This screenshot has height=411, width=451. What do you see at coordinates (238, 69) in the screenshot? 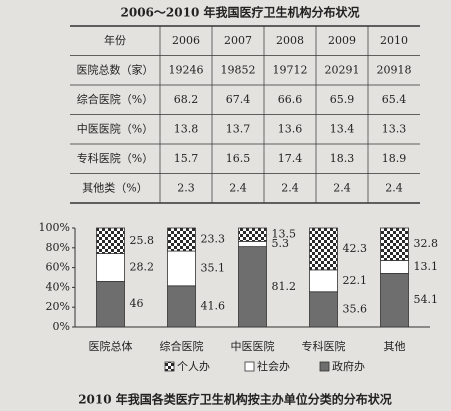
I see `table-cell: 19852` at bounding box center [238, 69].